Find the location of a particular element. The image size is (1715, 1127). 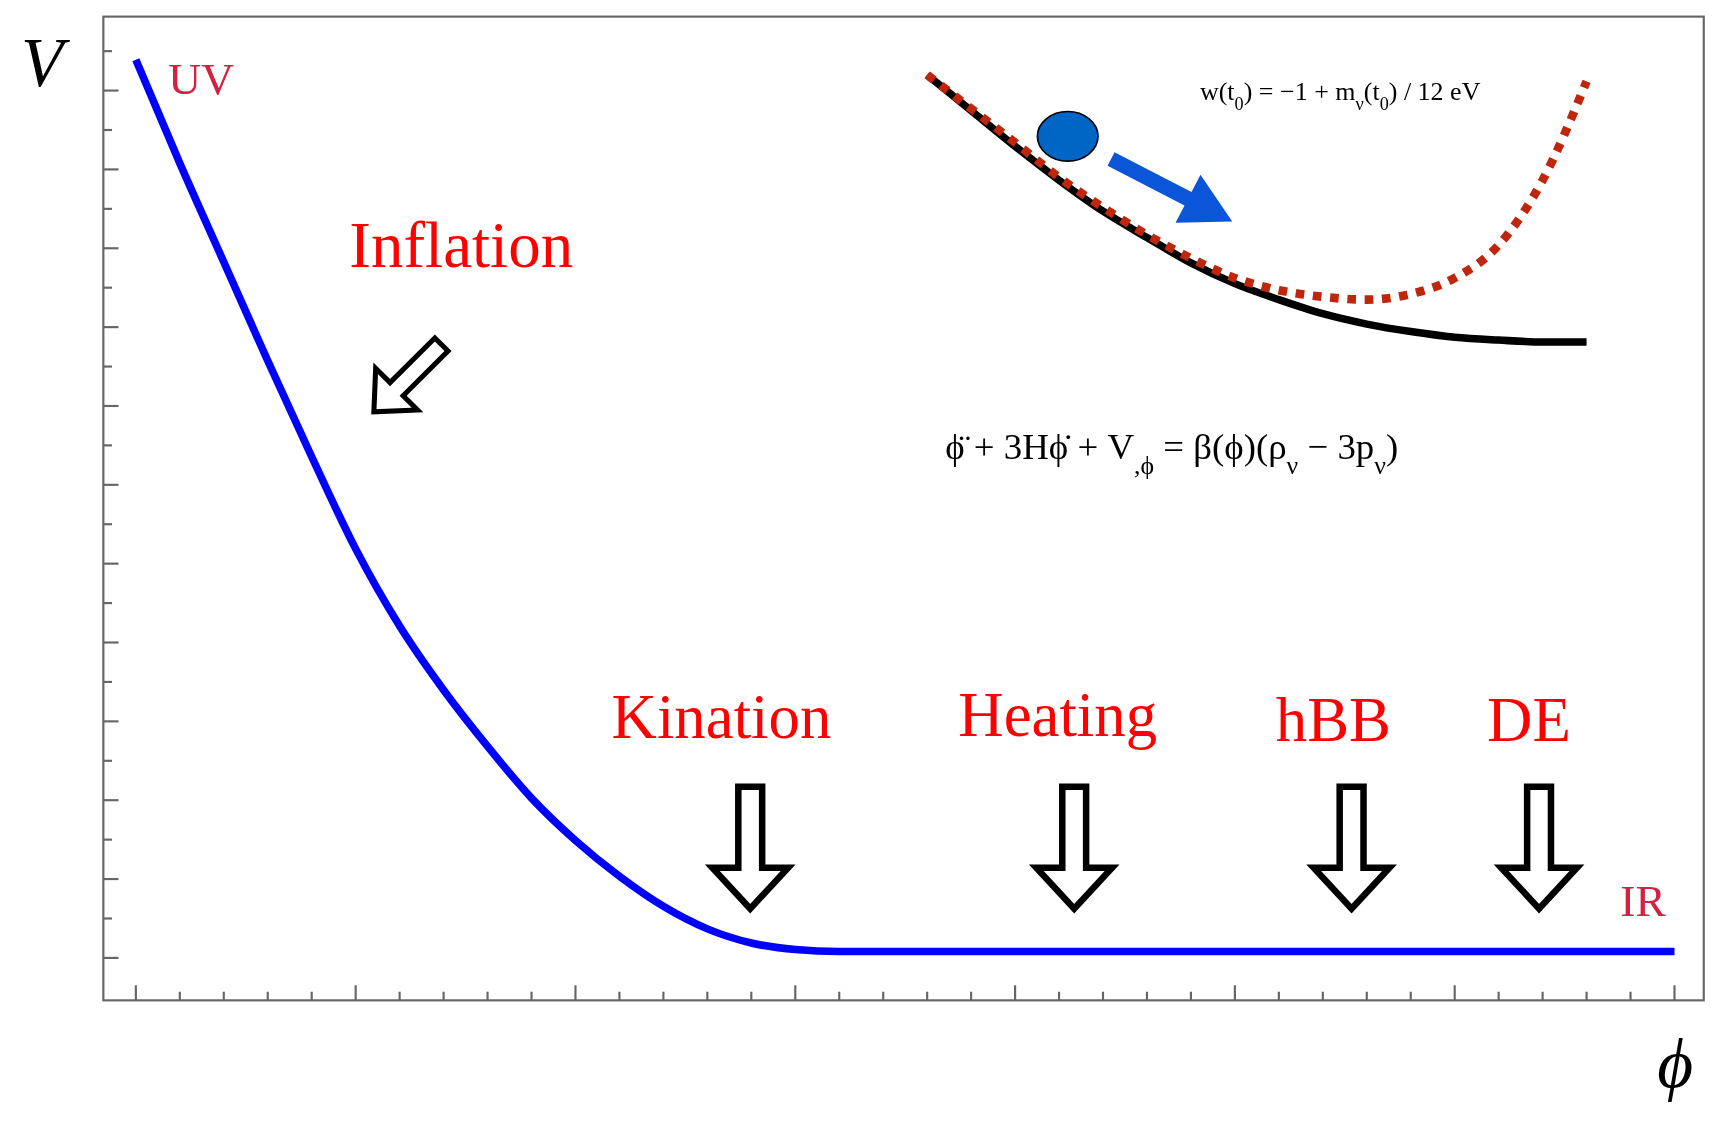

annotation: Inflation is located at coordinates (461, 245).